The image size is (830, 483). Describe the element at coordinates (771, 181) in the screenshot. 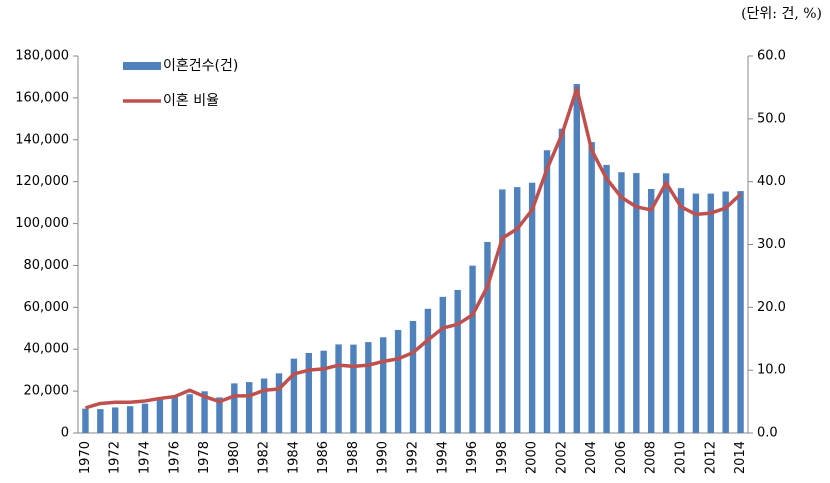

I see `y2-tick-label: 40.0` at that location.